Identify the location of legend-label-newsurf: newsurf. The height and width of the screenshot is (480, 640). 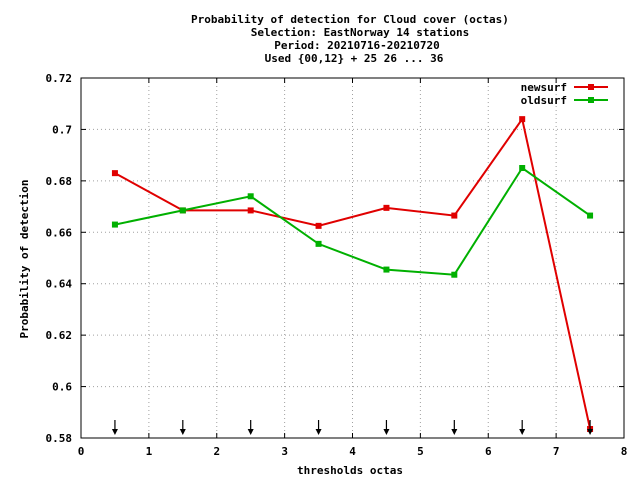
(544, 87).